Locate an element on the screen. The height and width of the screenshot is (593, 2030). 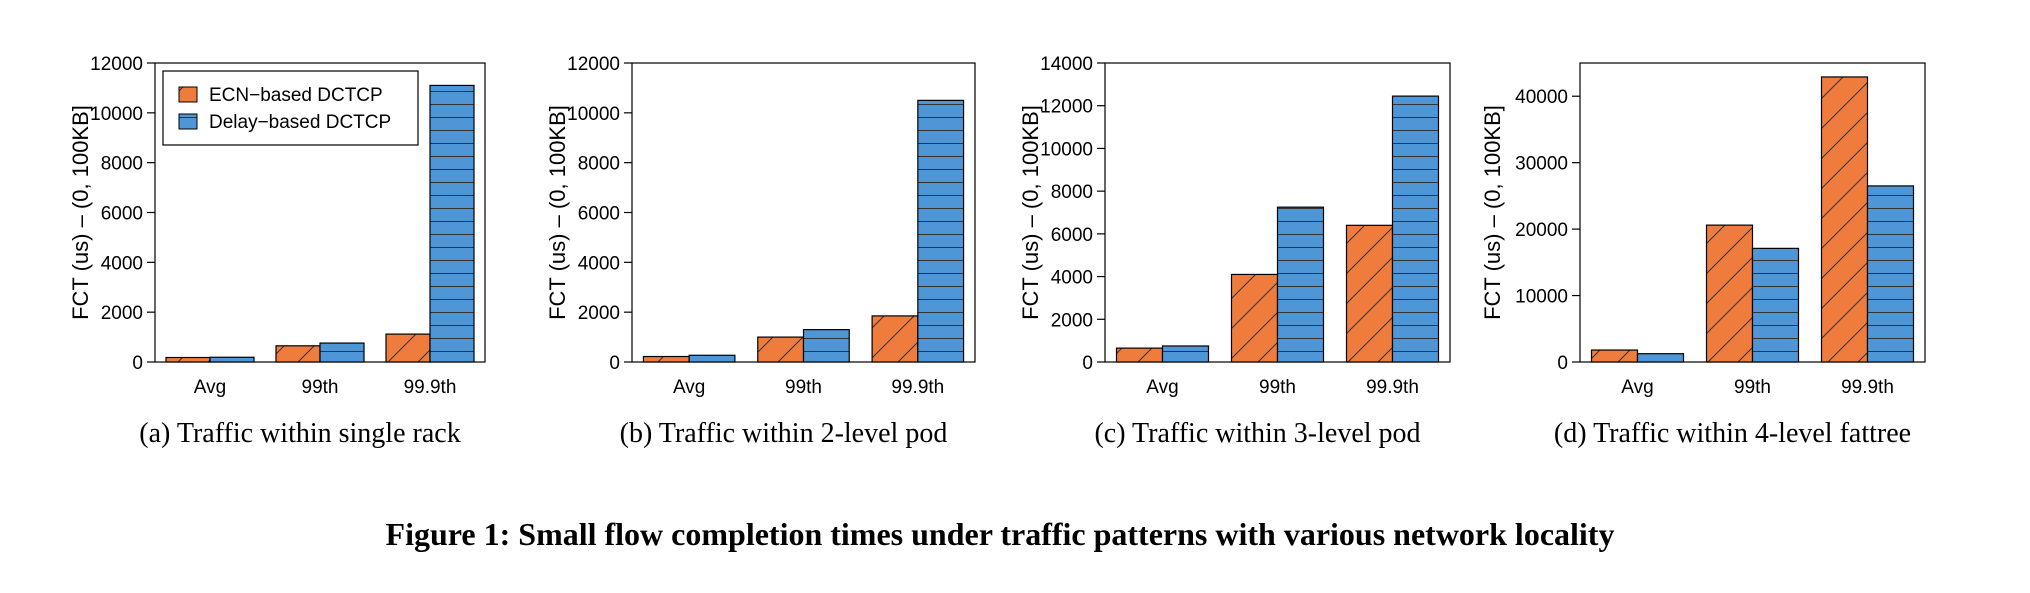
subfigure-caption: (c) Traffic within 3-level pod is located at coordinates (1257, 433).